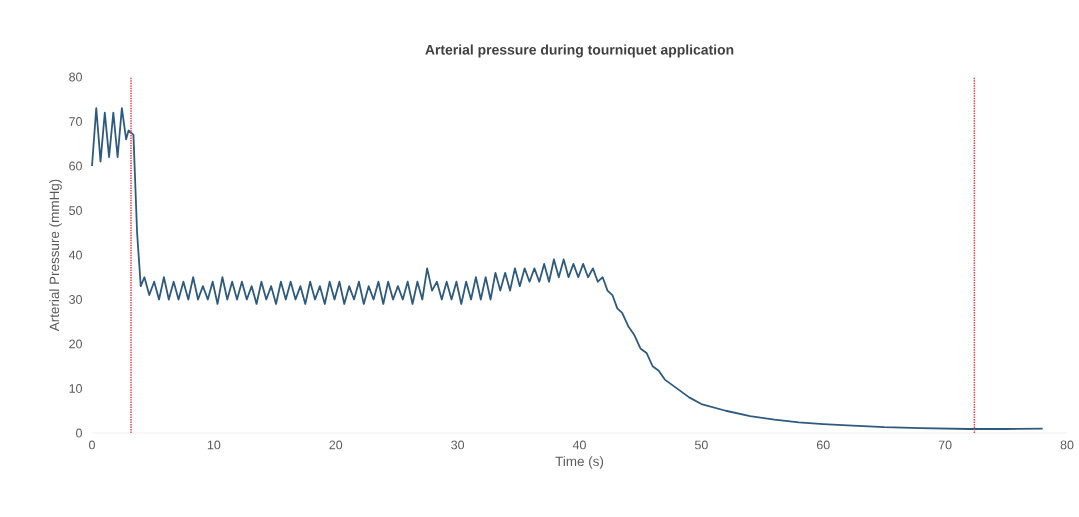  I want to click on y-tick-label: 20, so click(75, 344).